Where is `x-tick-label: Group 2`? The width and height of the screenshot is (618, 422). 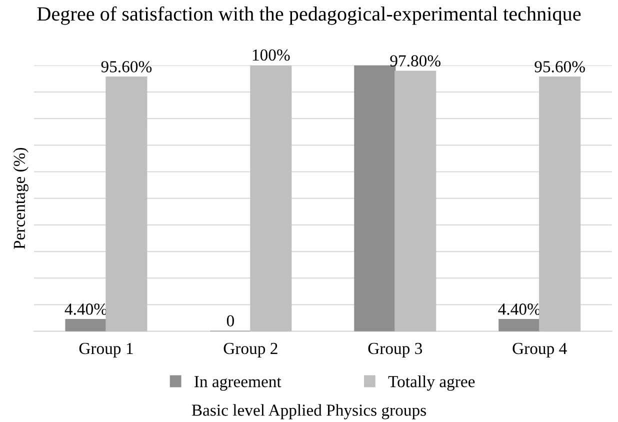
x-tick-label: Group 2 is located at coordinates (251, 350).